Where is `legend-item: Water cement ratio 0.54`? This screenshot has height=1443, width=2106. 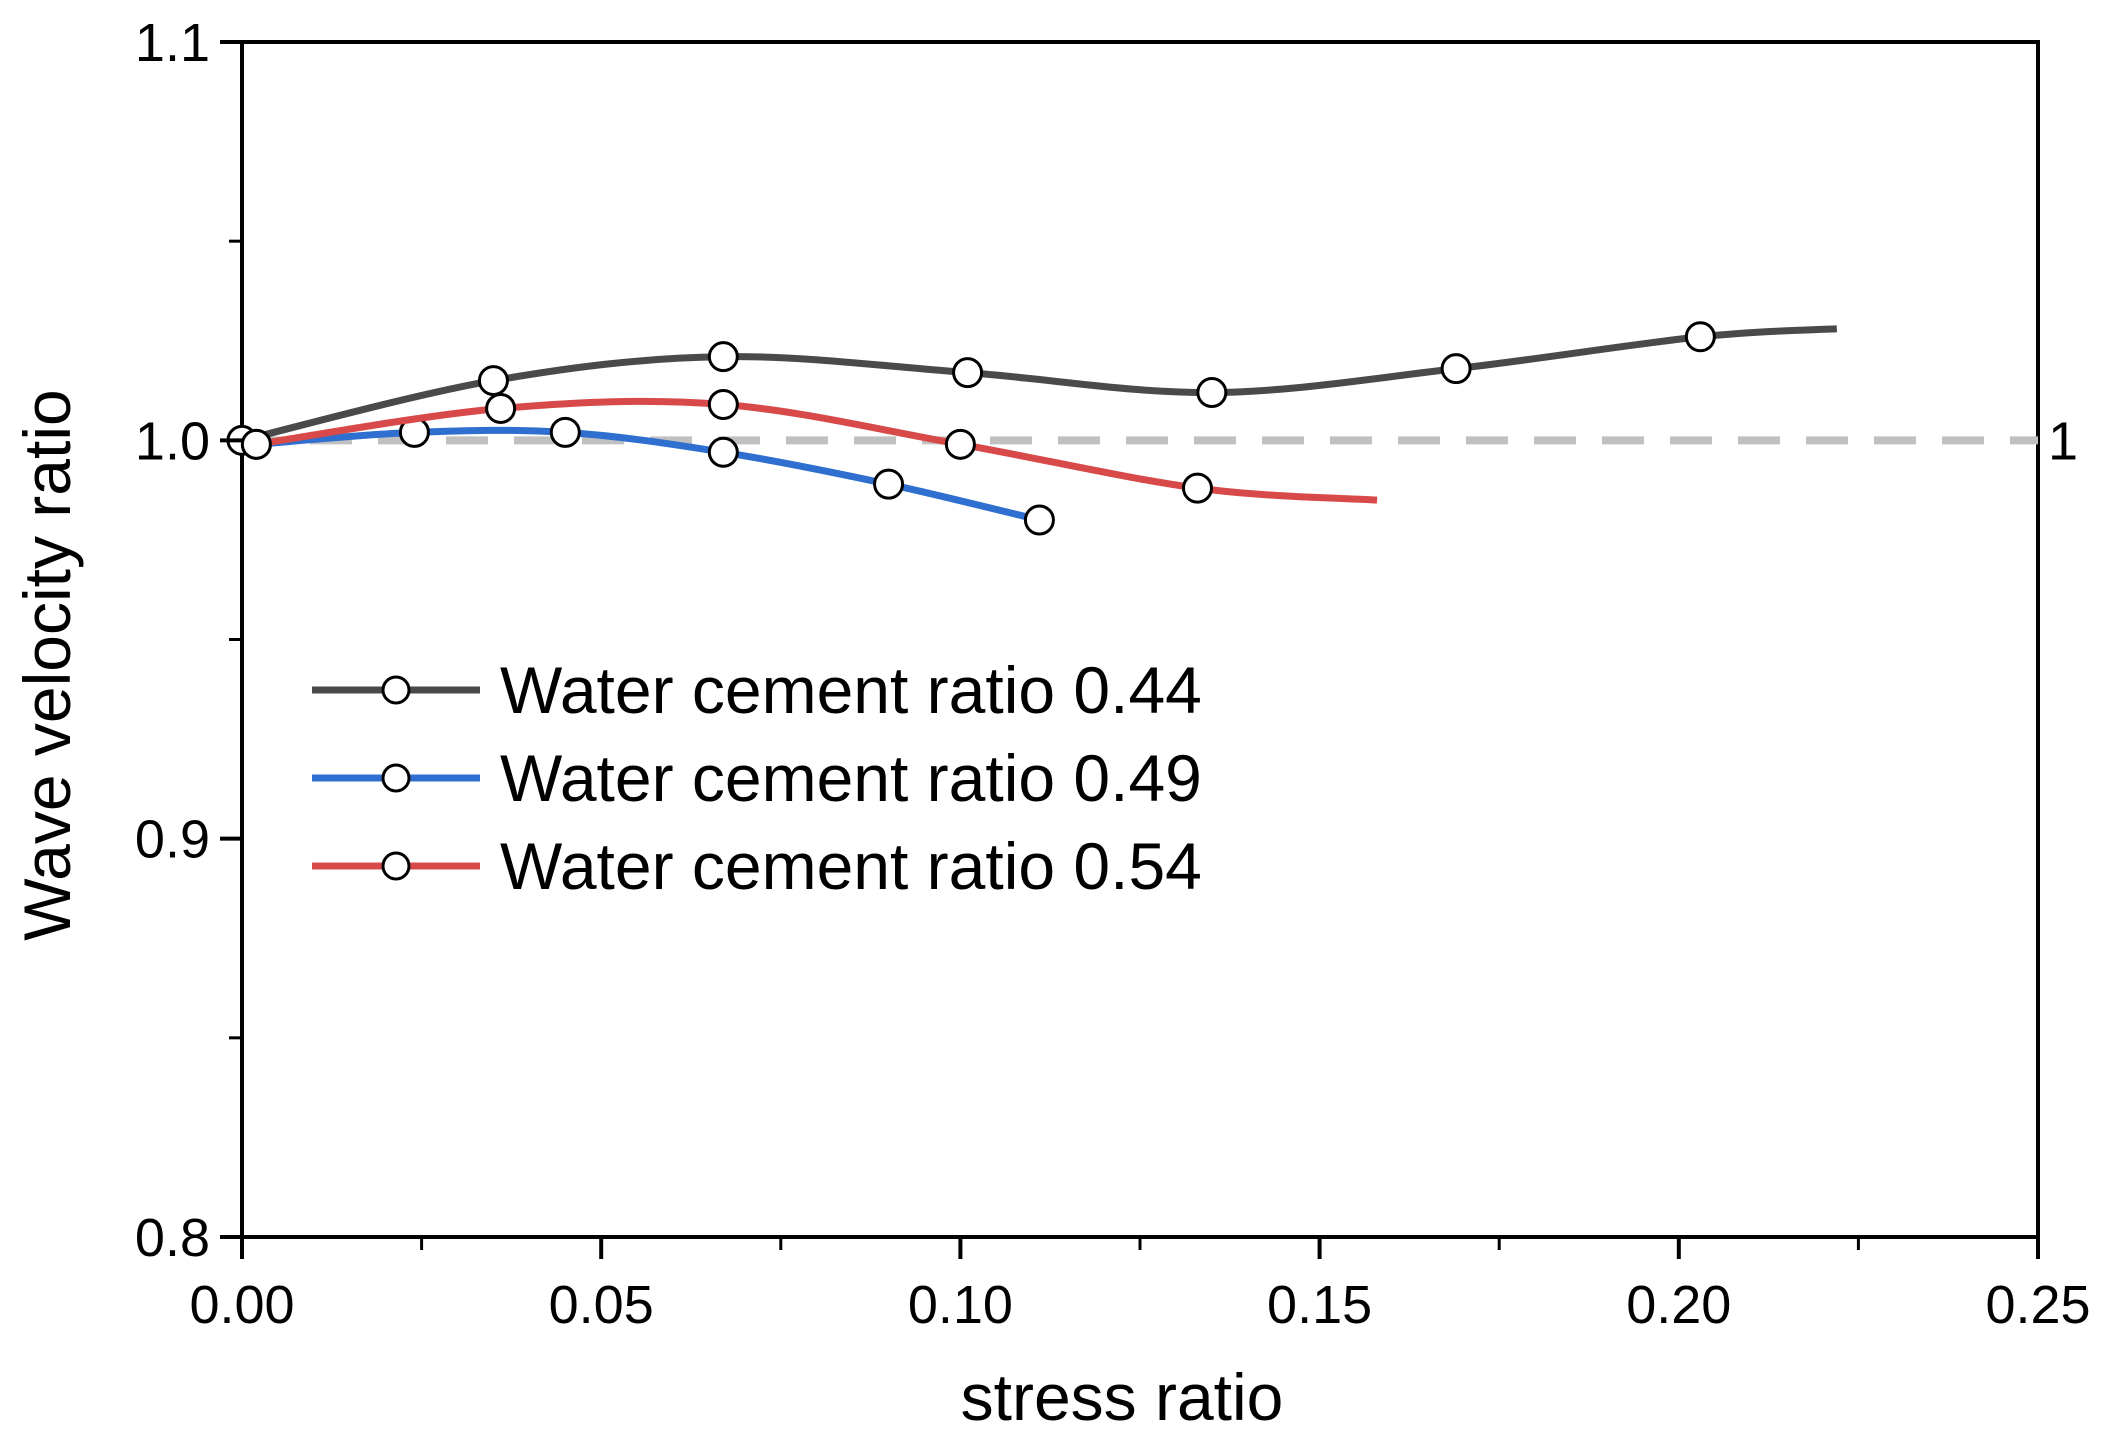 legend-item: Water cement ratio 0.54 is located at coordinates (757, 866).